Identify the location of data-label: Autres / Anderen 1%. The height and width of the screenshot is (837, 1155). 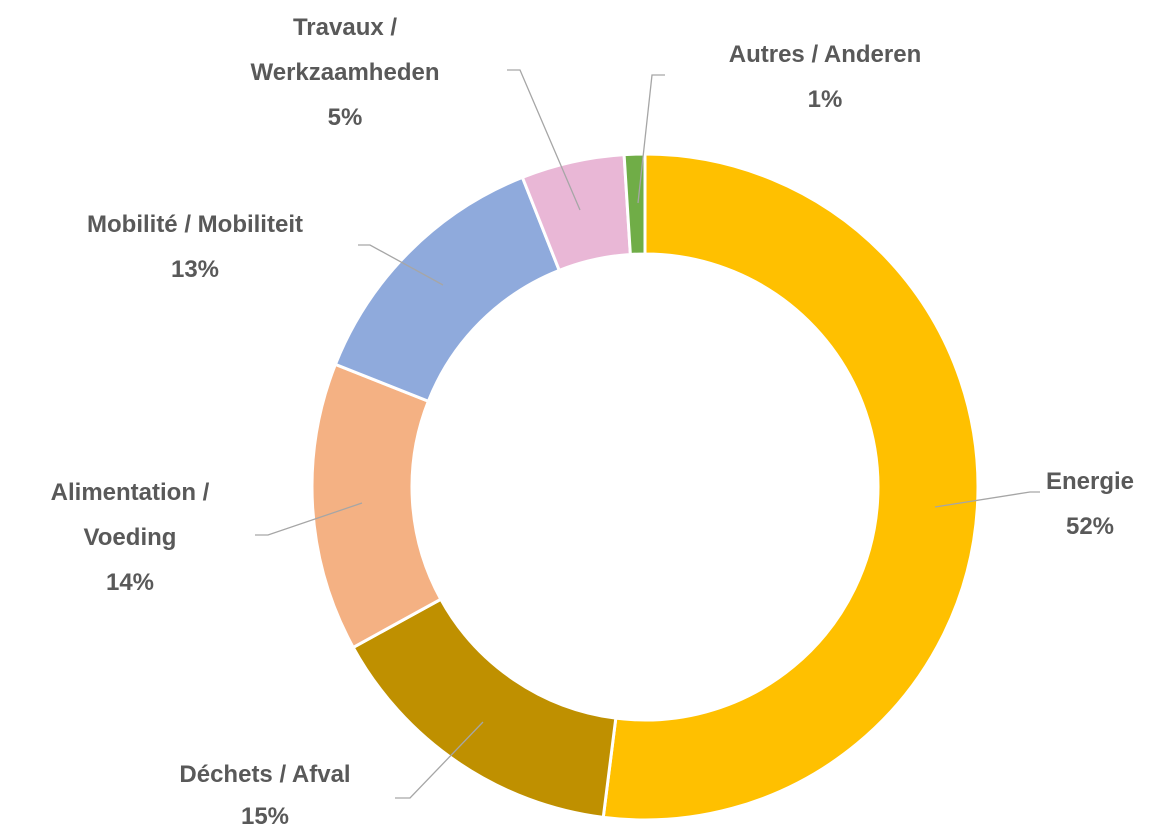
(825, 77).